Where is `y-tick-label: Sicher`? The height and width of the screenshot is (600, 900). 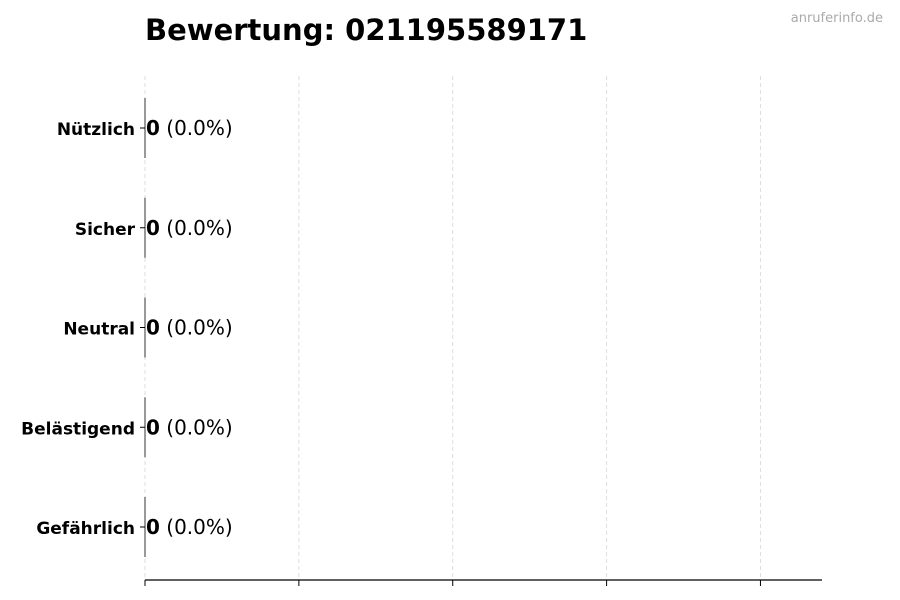 y-tick-label: Sicher is located at coordinates (105, 230).